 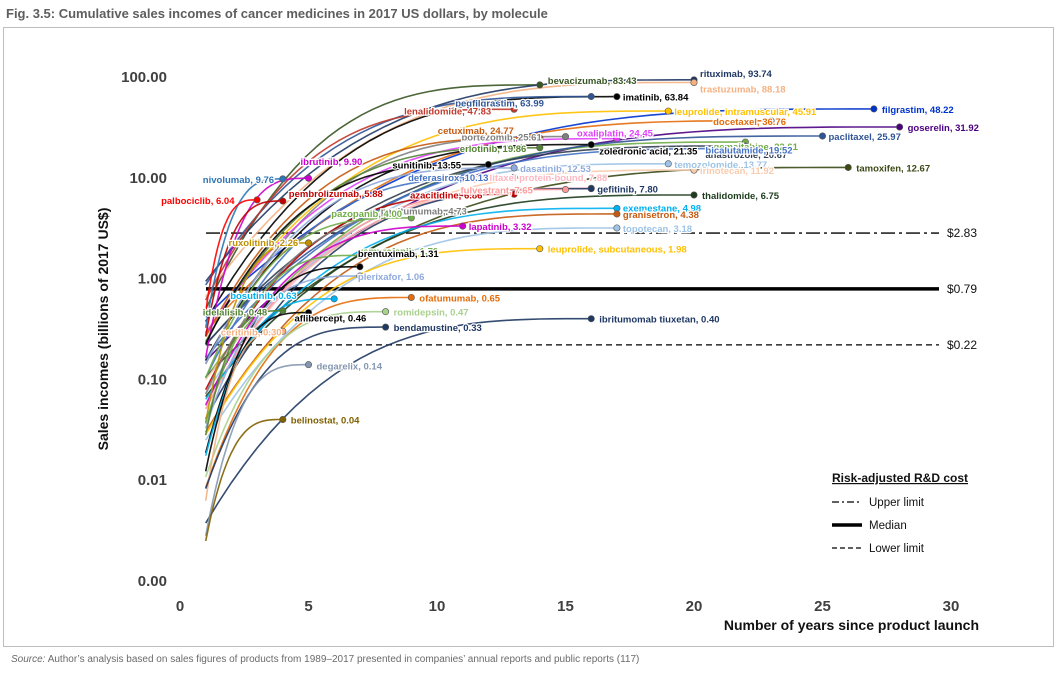 I want to click on series-label: temozolomide, 13.77, so click(x=720, y=165).